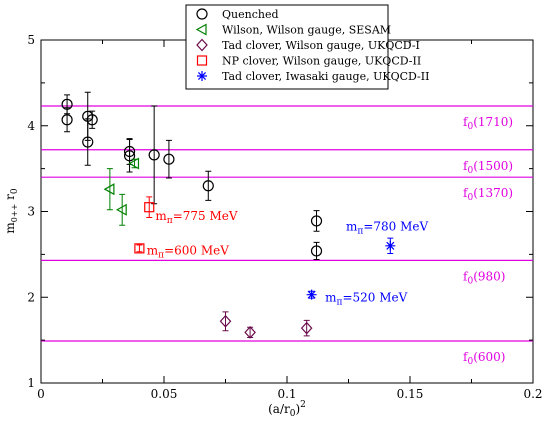 The width and height of the screenshot is (545, 422). What do you see at coordinates (493, 122) in the screenshot?
I see `reference-label-tail: (1710)` at bounding box center [493, 122].